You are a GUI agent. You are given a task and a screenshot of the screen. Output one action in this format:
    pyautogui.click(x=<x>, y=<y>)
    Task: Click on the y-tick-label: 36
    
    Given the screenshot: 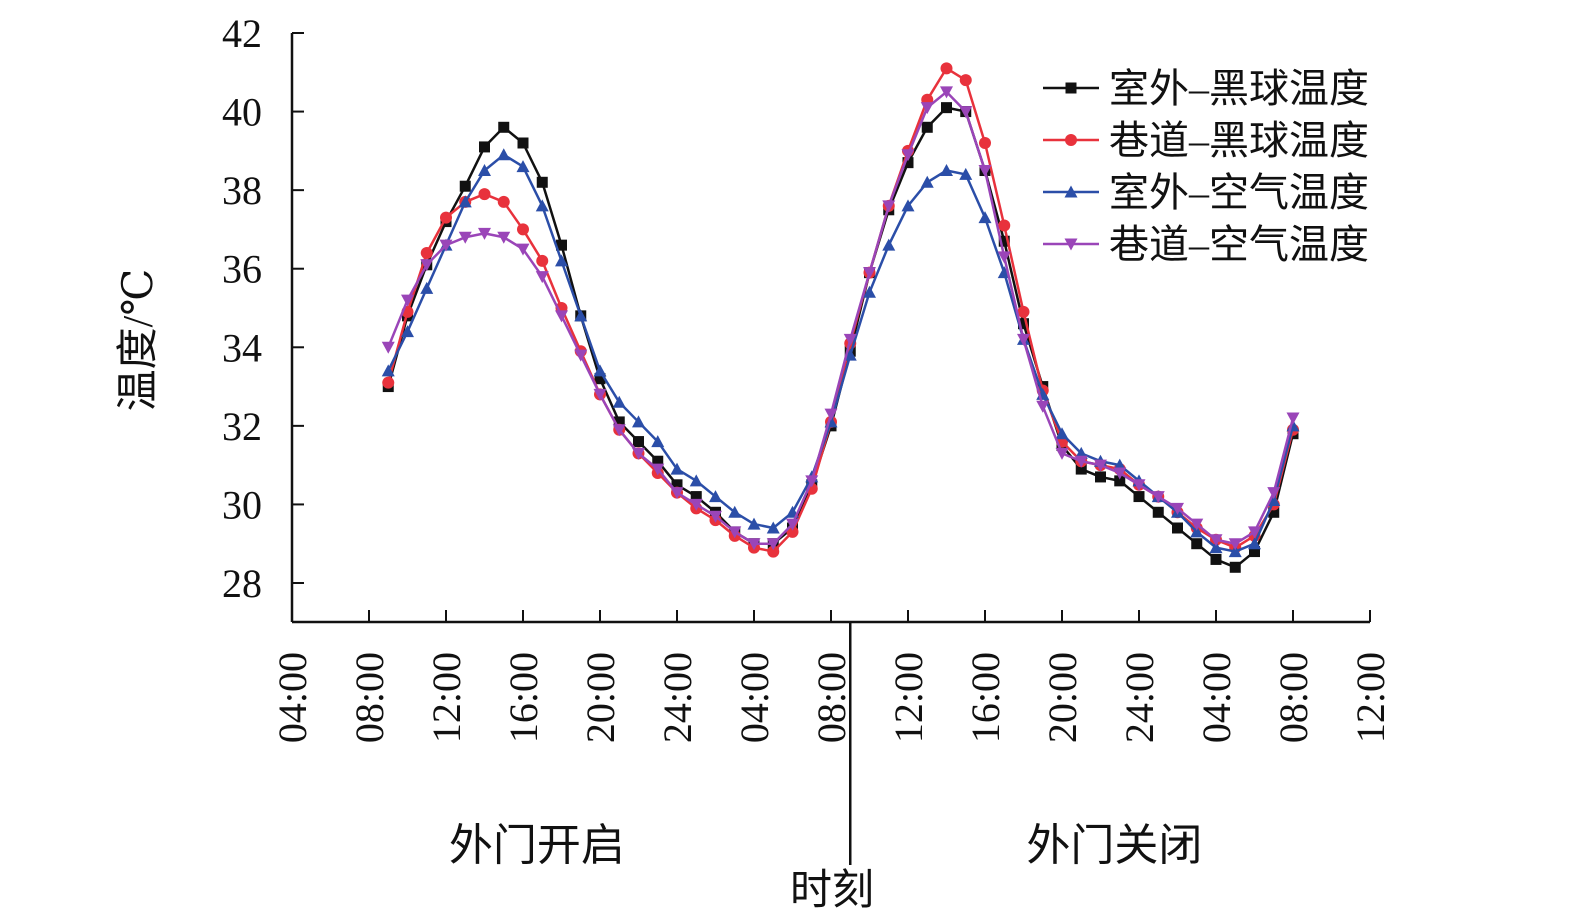 What is the action you would take?
    pyautogui.click(x=242, y=269)
    